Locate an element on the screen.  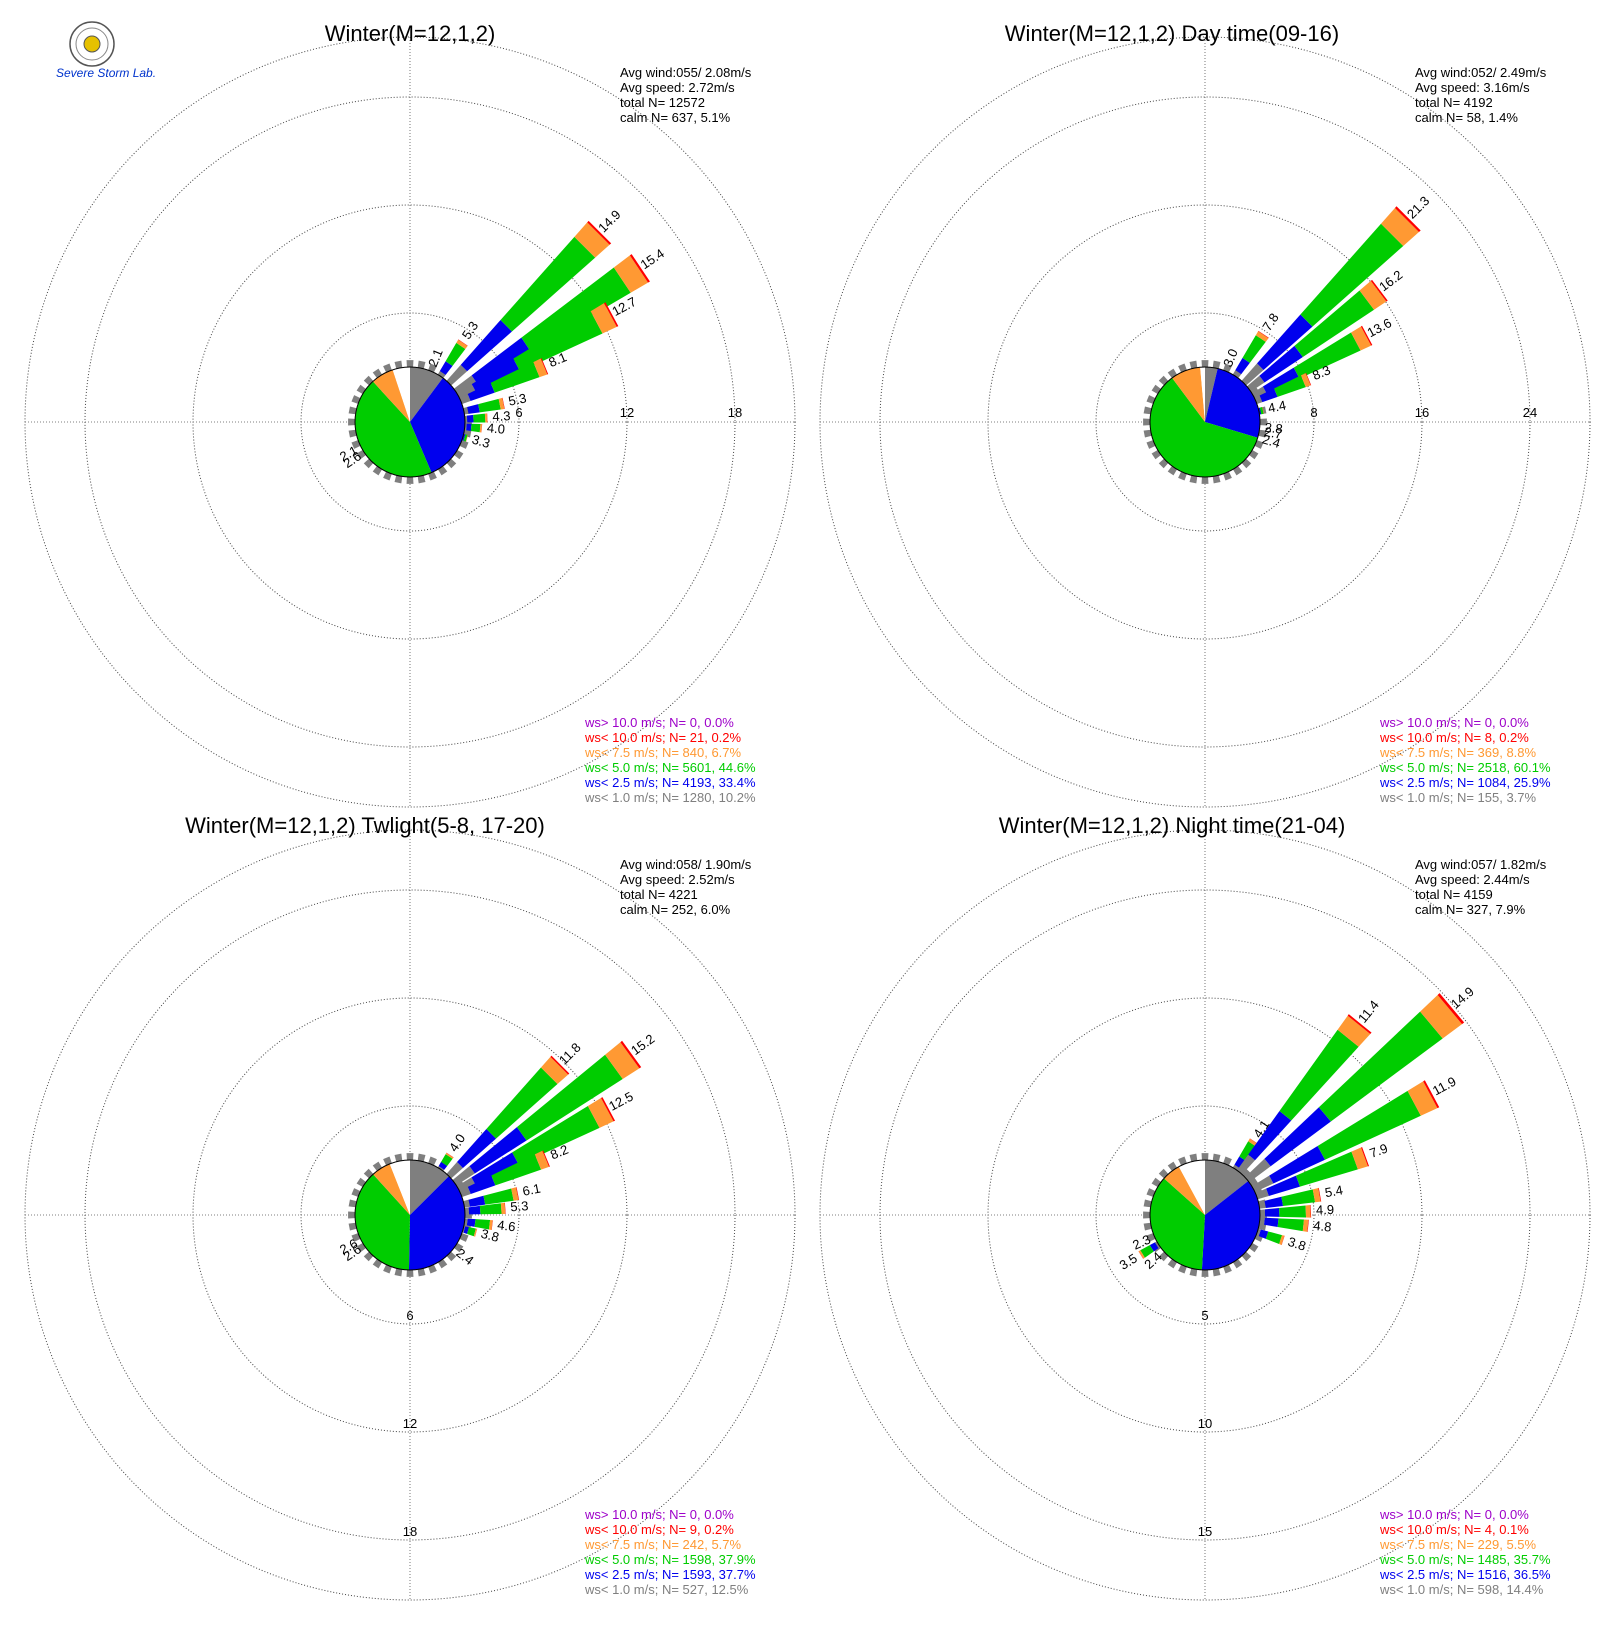
petal: 2.3 is located at coordinates (1141, 1242).